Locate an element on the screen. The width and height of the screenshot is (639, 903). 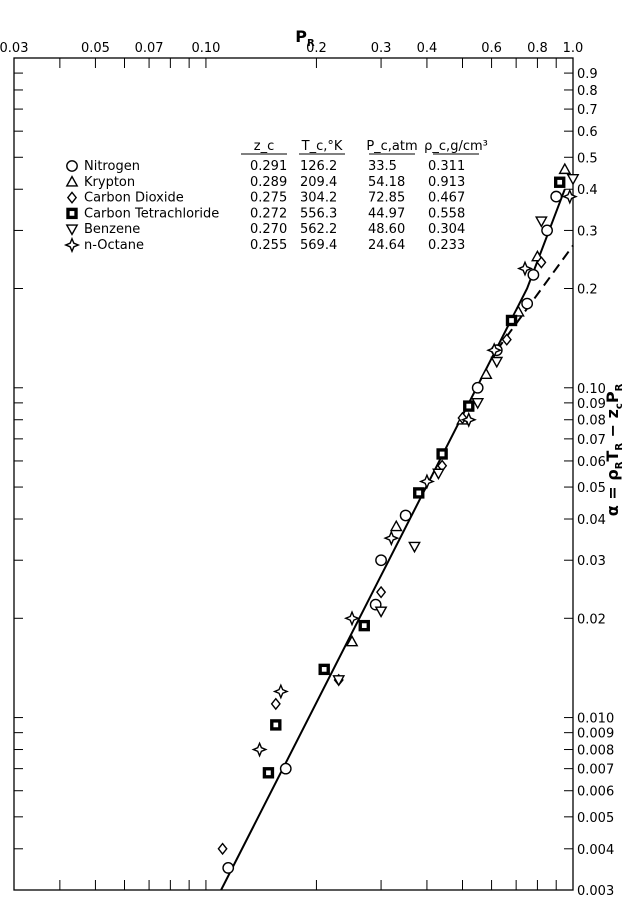
y-tick-label: 0.03 is located at coordinates (591, 561).